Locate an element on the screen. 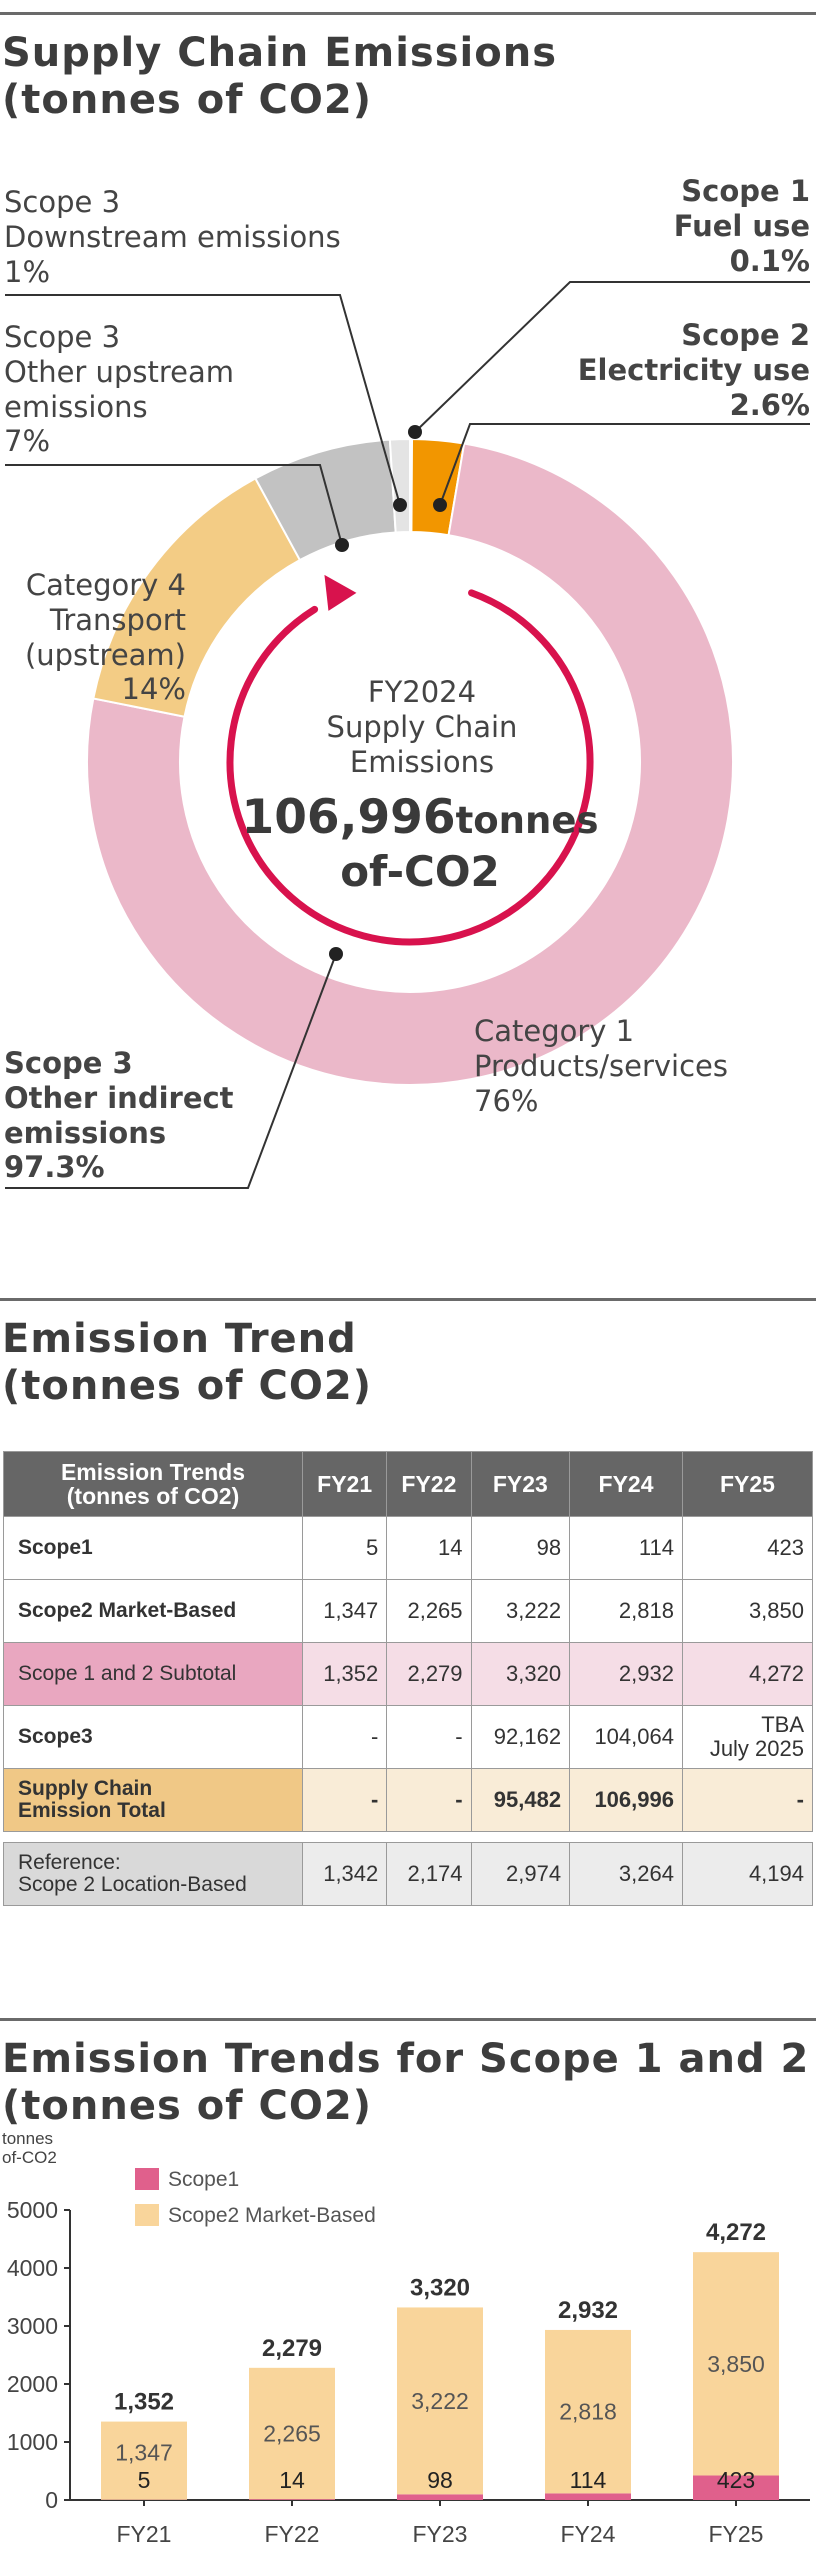 This screenshot has height=2560, width=816. label-line: 2.6% is located at coordinates (769, 404).